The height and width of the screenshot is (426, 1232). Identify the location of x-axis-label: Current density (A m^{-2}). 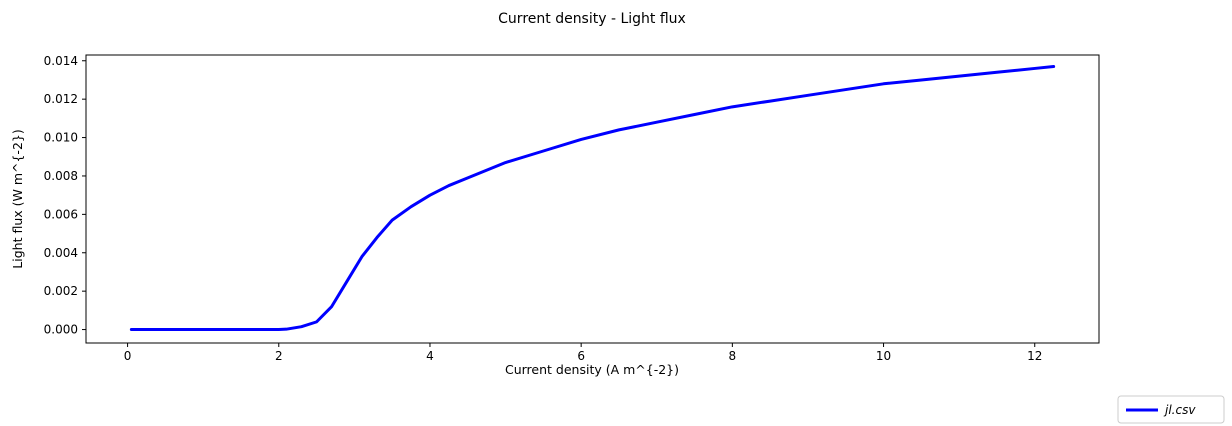
(592, 369).